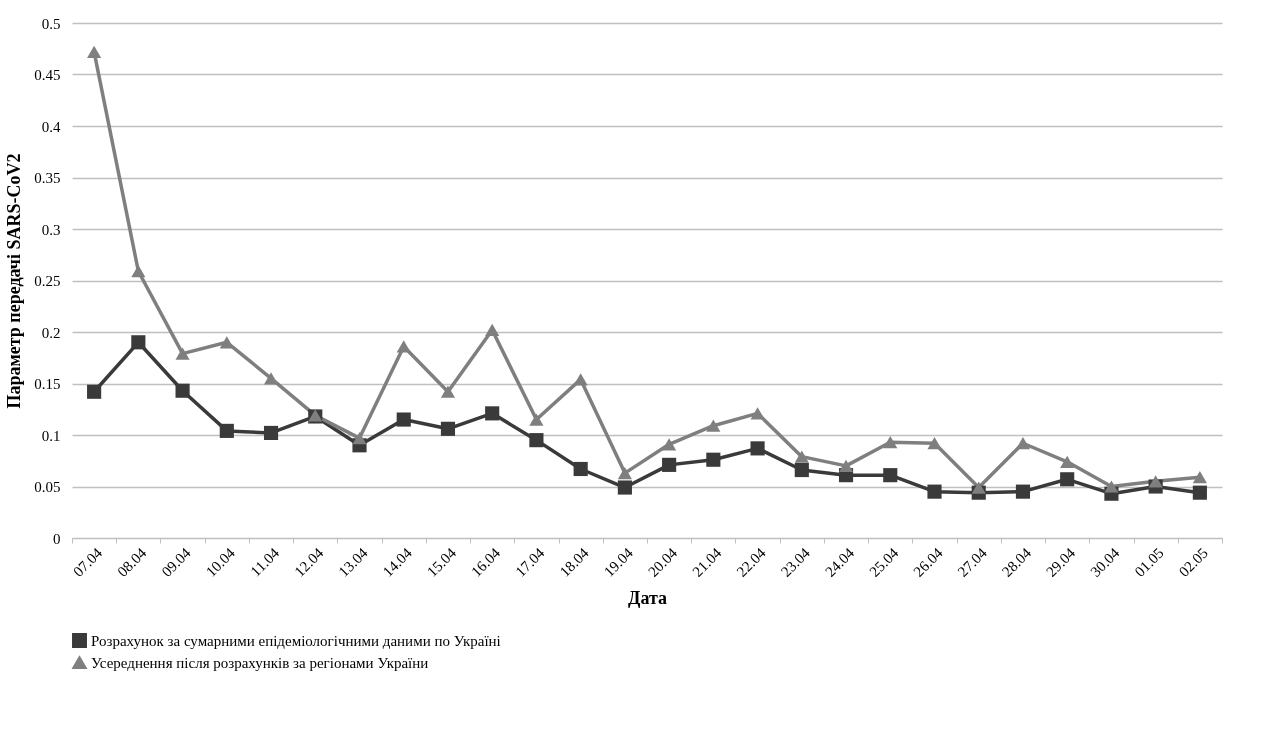  I want to click on y-tick-label: 0.5, so click(51, 23).